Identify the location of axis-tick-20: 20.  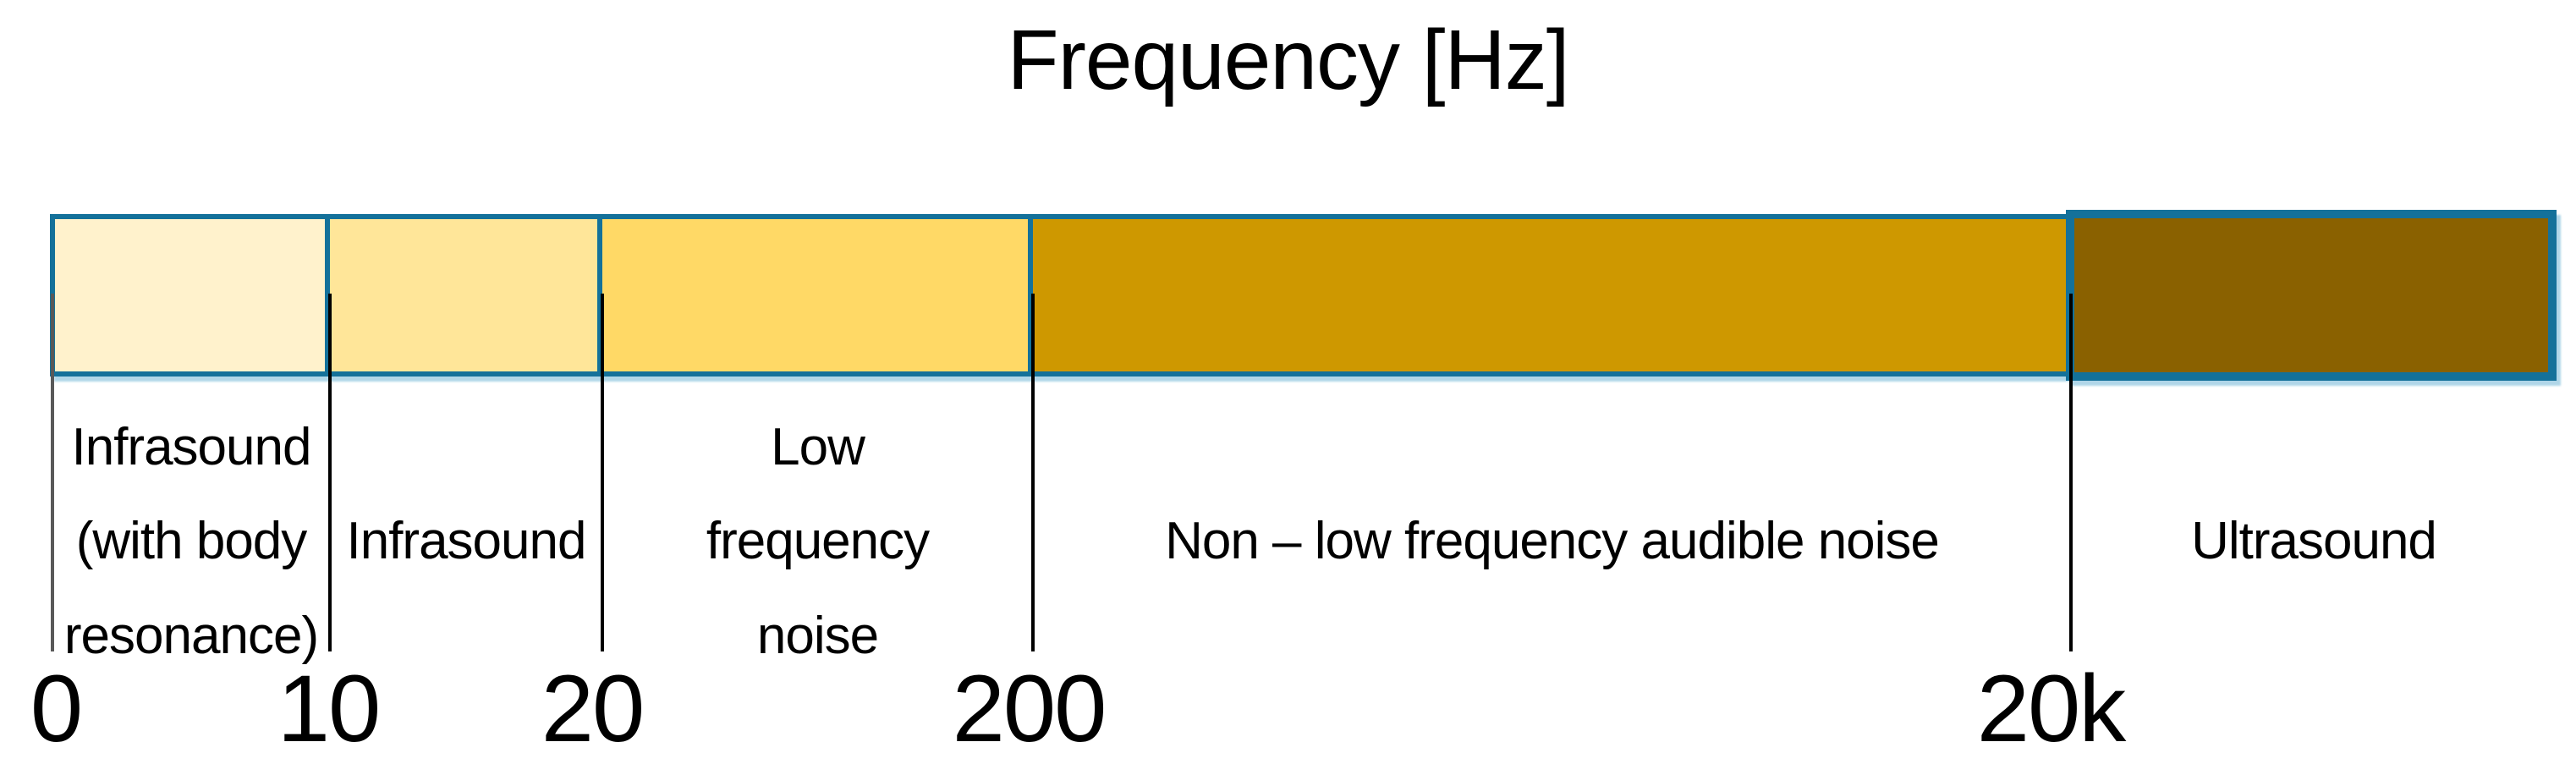
(593, 708).